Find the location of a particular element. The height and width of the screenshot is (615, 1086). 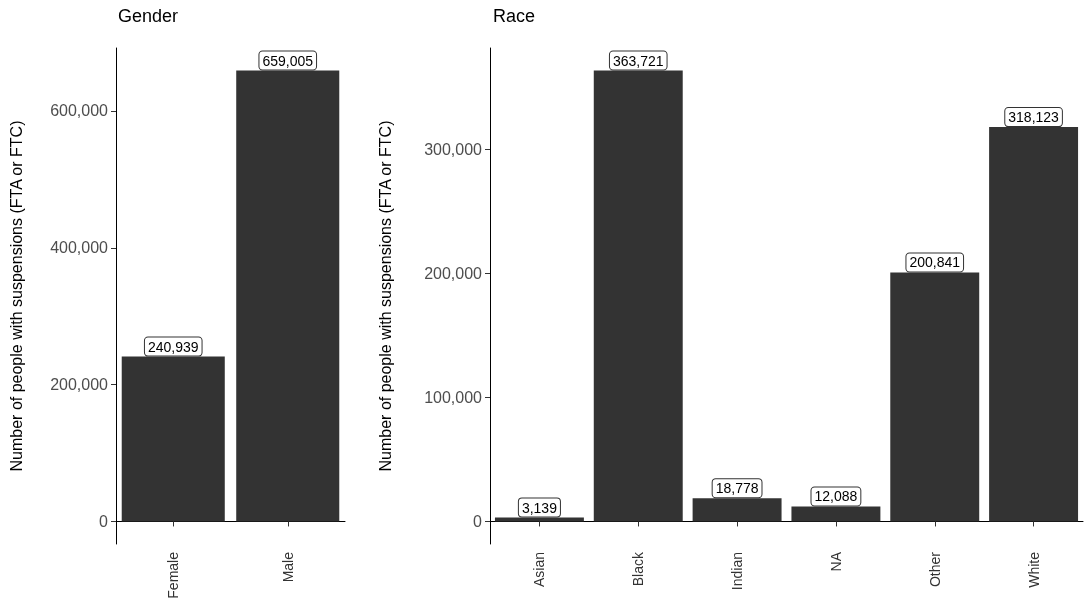

y-tick-label: 400,000 is located at coordinates (79, 248).